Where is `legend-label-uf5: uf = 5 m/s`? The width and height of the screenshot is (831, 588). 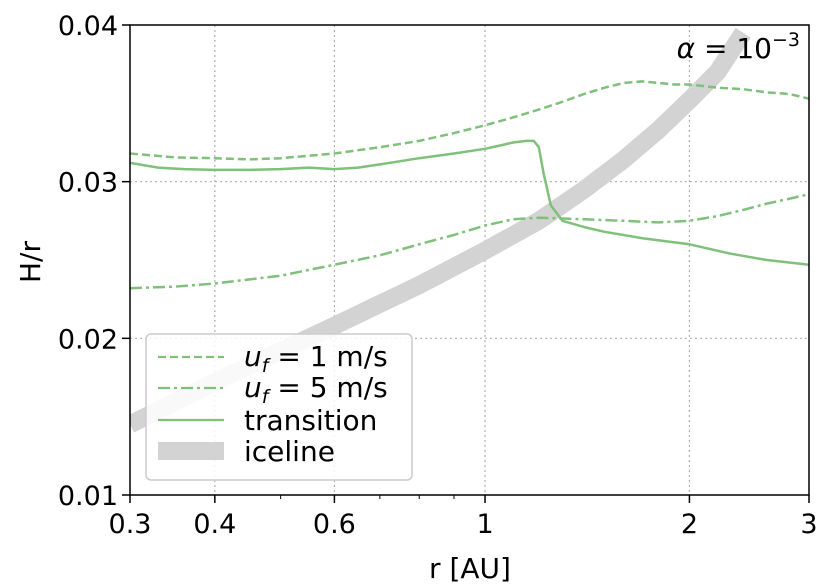 legend-label-uf5: uf = 5 m/s is located at coordinates (316, 389).